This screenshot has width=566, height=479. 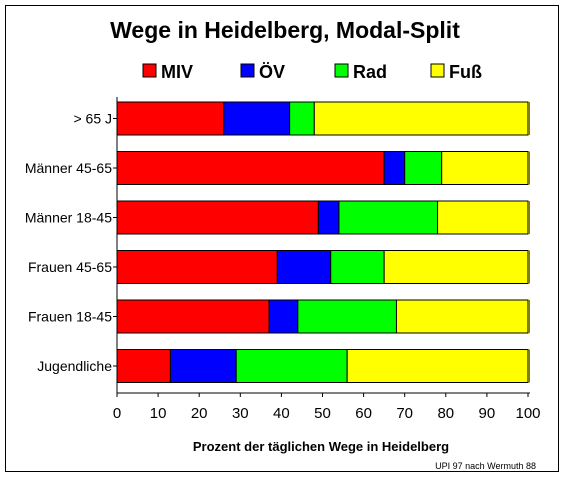 I want to click on category-label-4: Frauen 18-45, so click(x=70, y=317).